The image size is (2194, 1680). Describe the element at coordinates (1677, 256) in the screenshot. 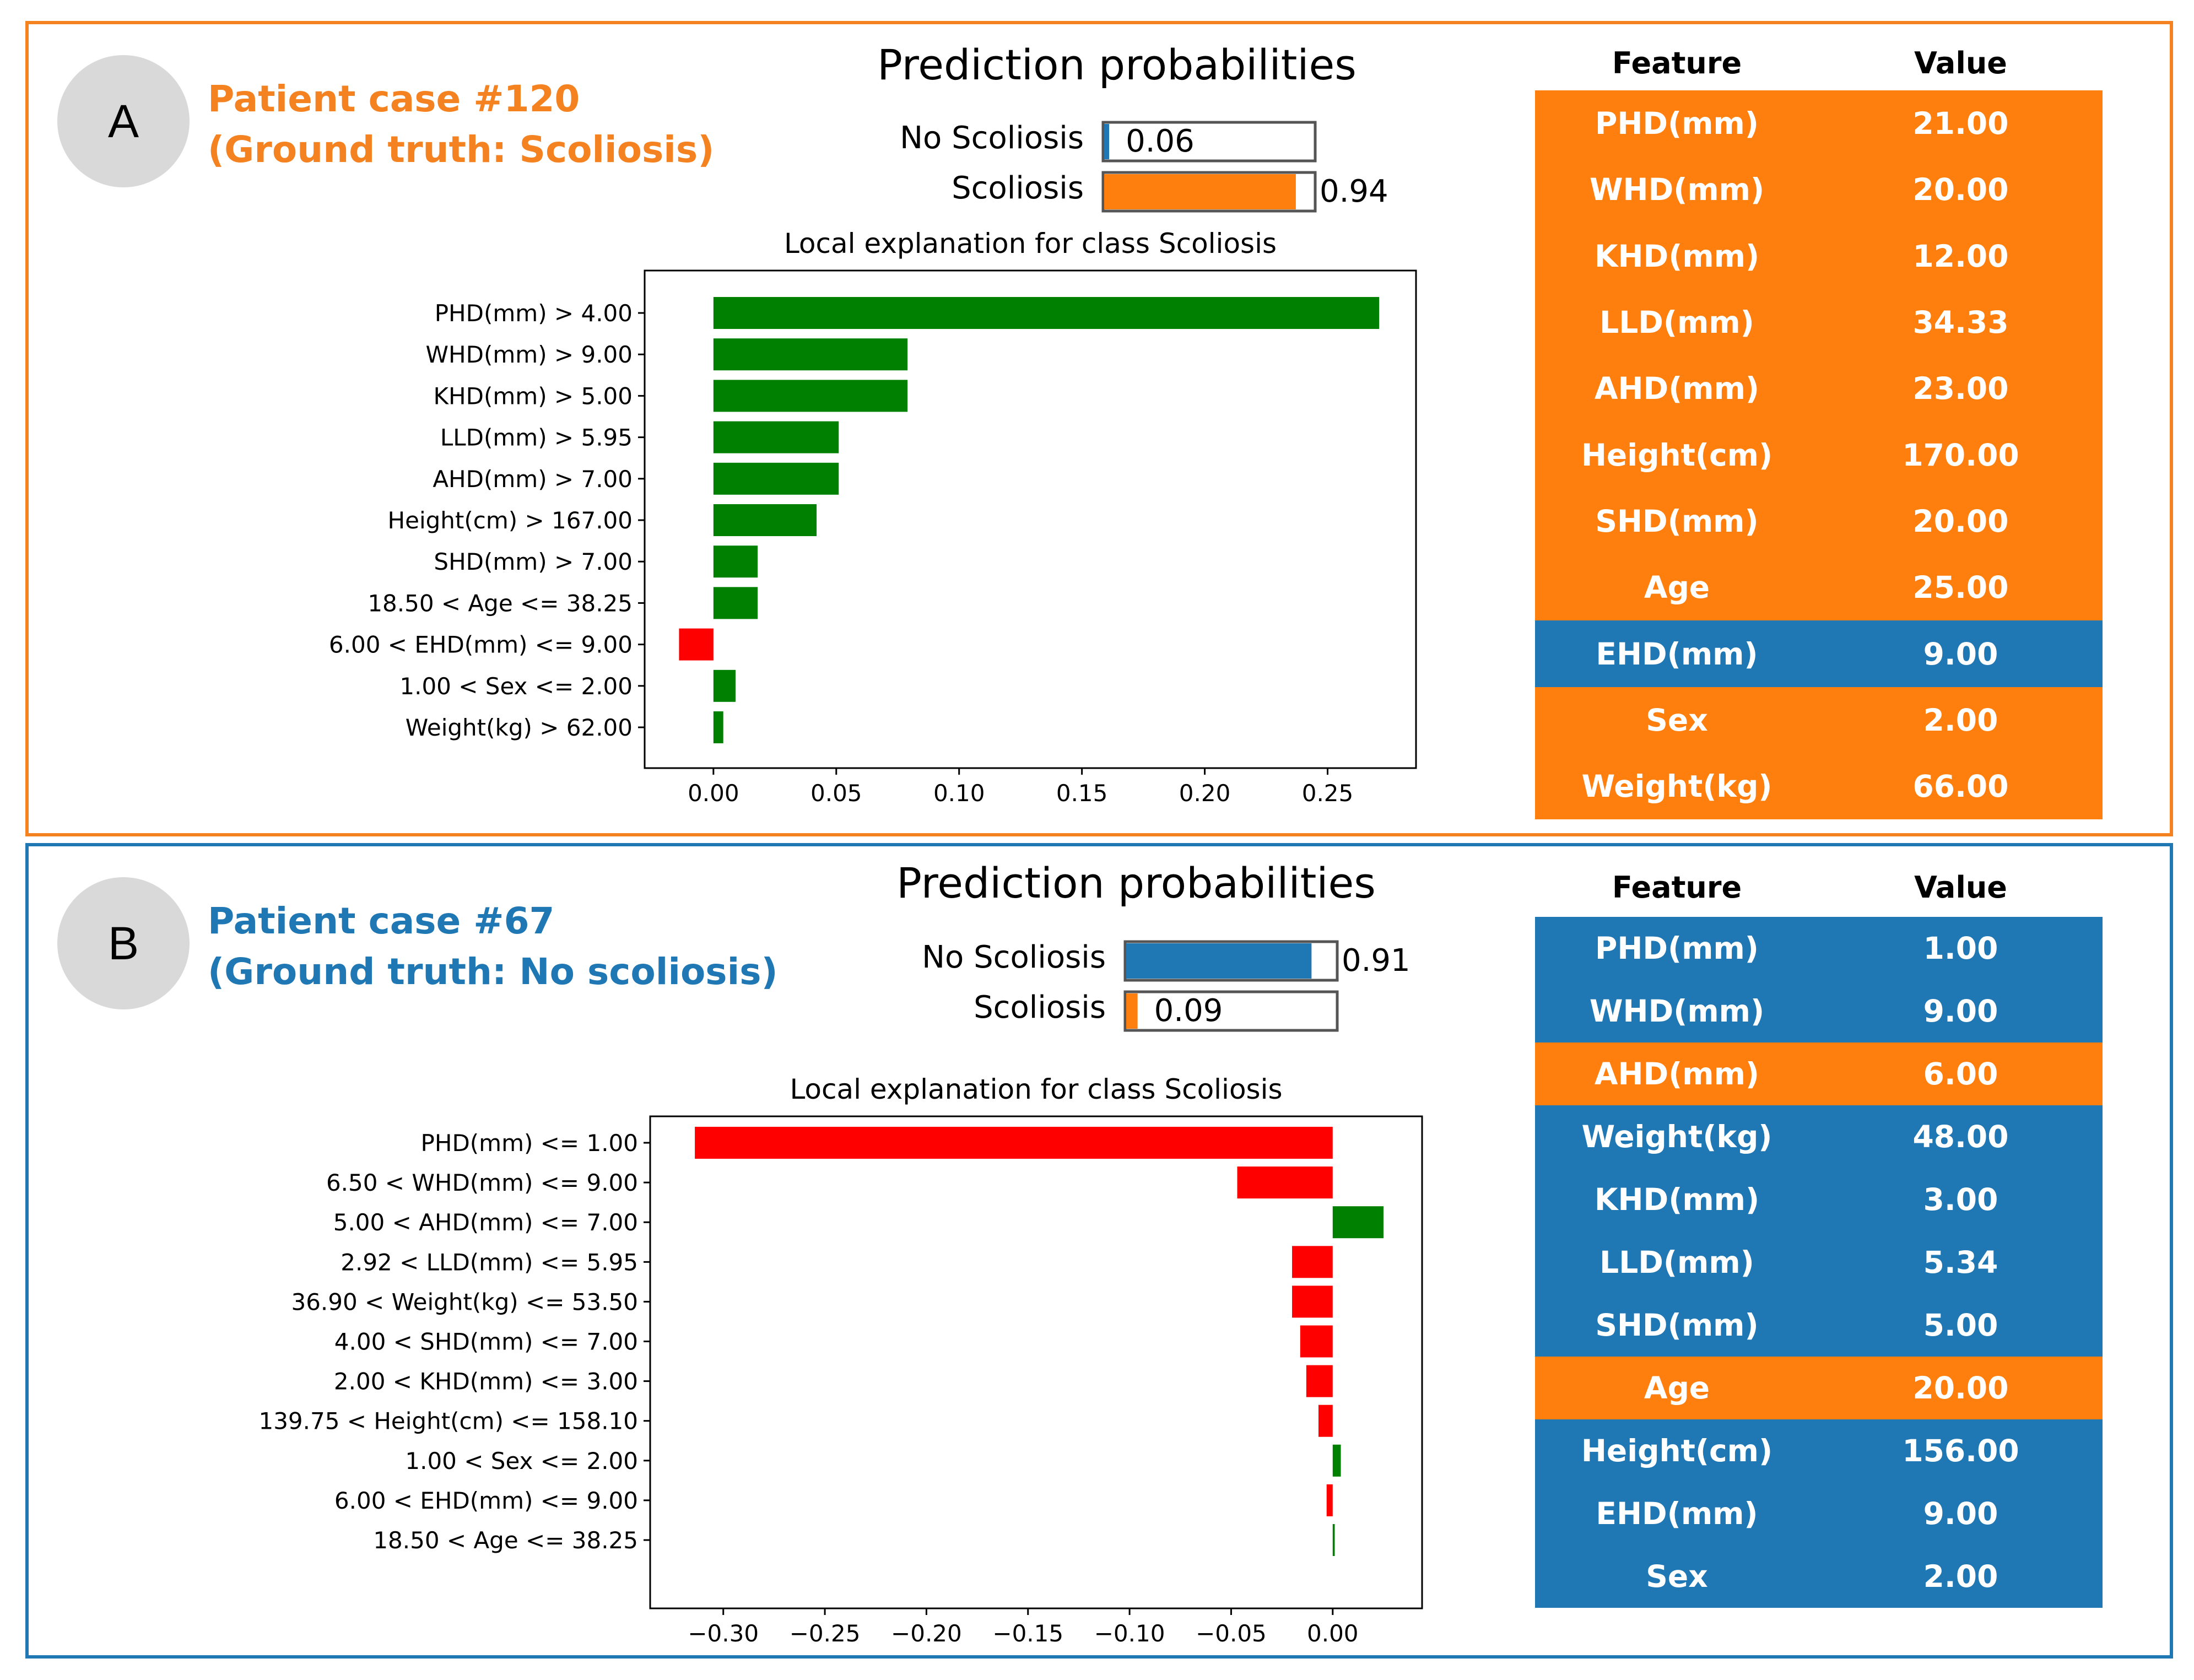

I see `feature-cell: KHD(mm)` at that location.